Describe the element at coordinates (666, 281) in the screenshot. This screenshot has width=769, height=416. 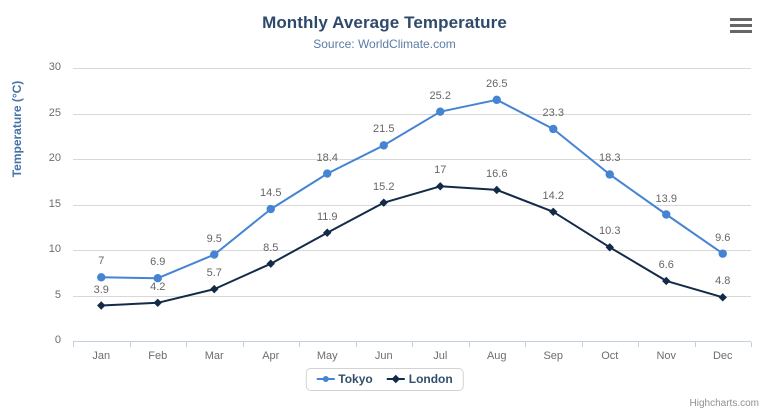
I see `data-point-london-nov` at that location.